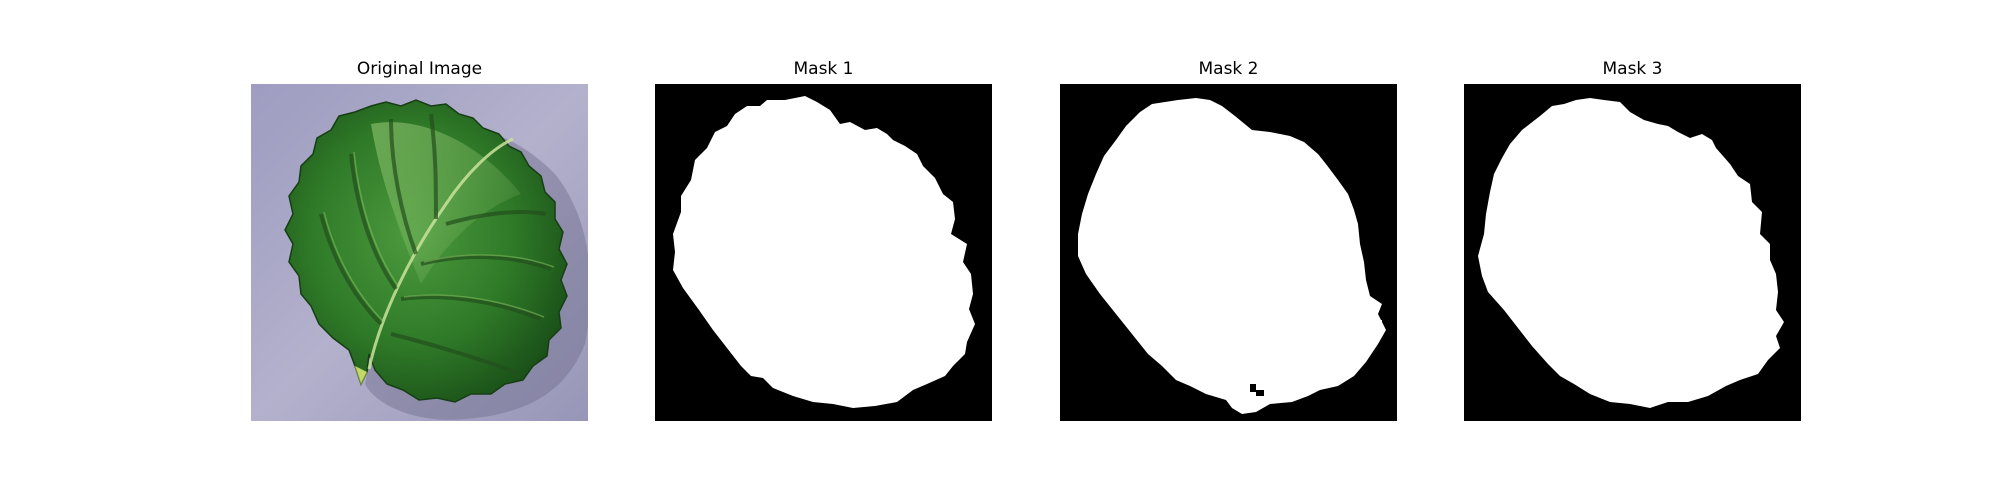 Image resolution: width=2000 pixels, height=500 pixels. I want to click on panel-title: Mask 2, so click(1228, 69).